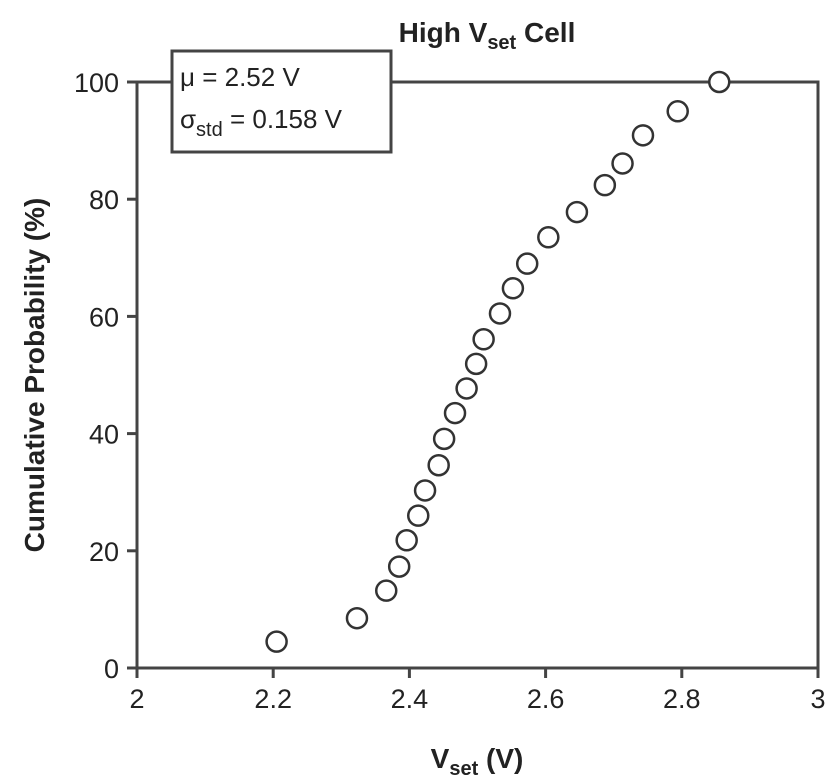 The width and height of the screenshot is (826, 780). I want to click on sigma-text: σstd = 0.158 V, so click(261, 122).